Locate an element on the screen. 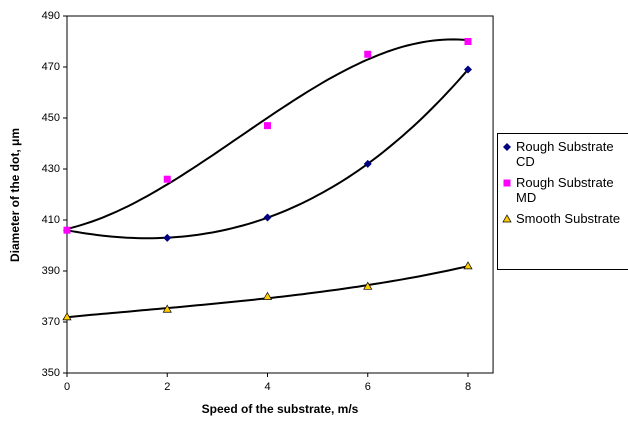 This screenshot has height=434, width=628. legend-entry: Rough Substrate CD is located at coordinates (562, 154).